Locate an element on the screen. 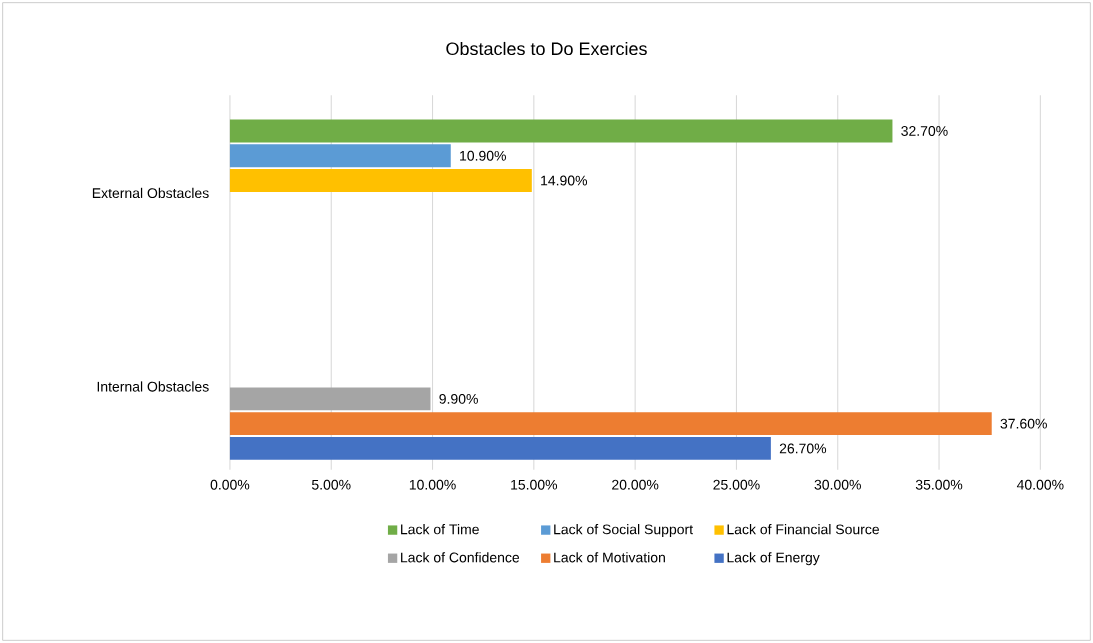  data-label: 26.70% is located at coordinates (803, 448).